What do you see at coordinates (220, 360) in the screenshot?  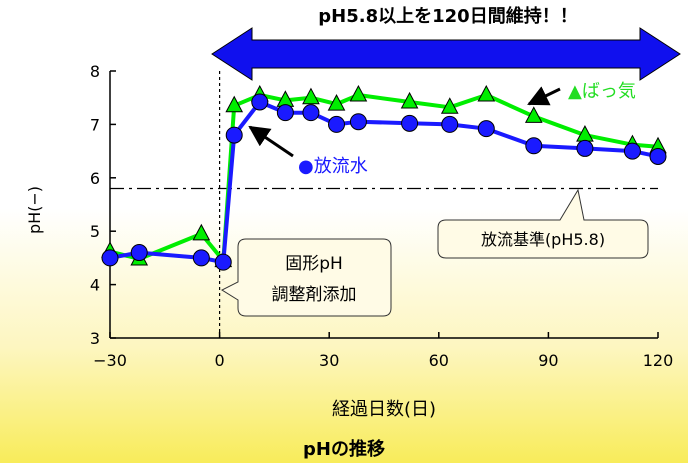 I see `x-tick-label: 0` at bounding box center [220, 360].